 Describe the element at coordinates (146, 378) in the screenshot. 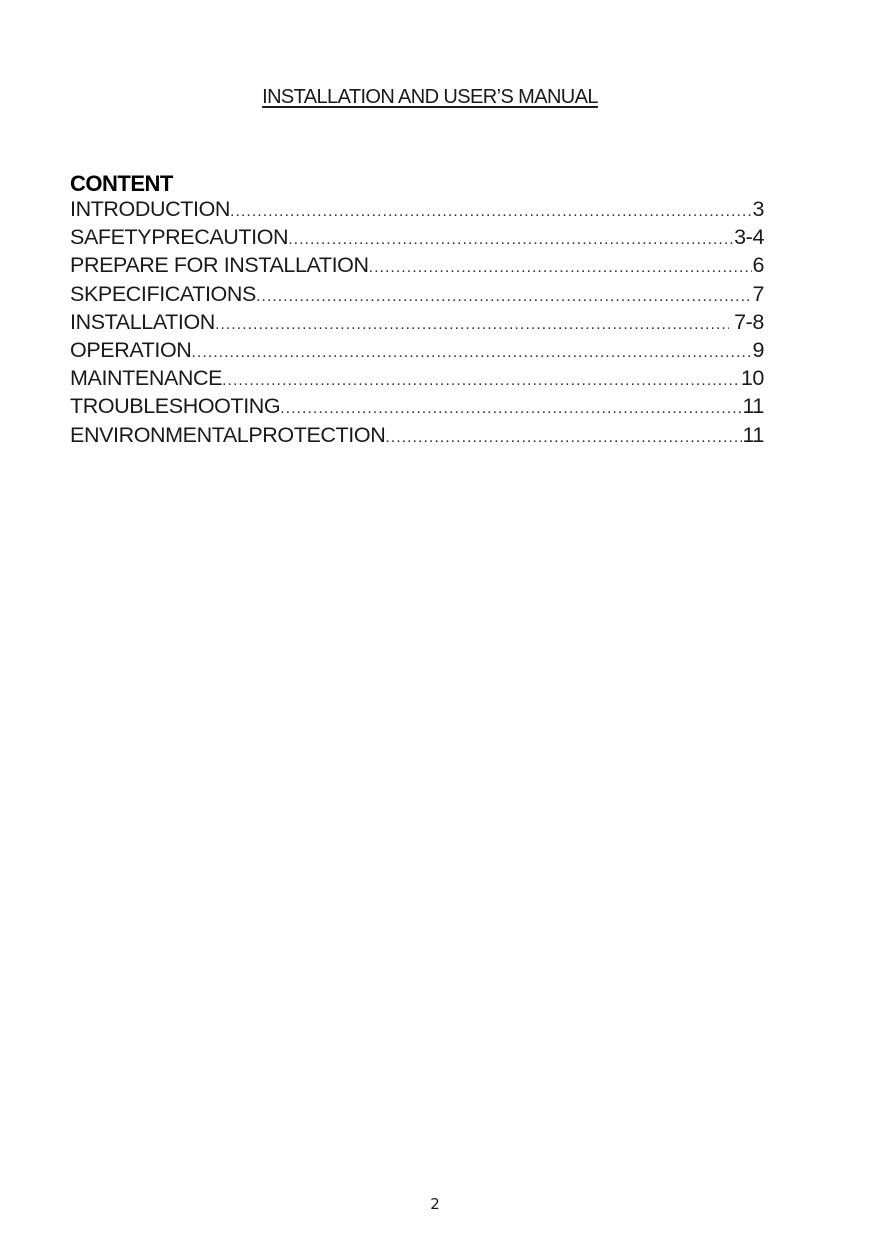

I see `toc-label: MAINTENANCE` at that location.